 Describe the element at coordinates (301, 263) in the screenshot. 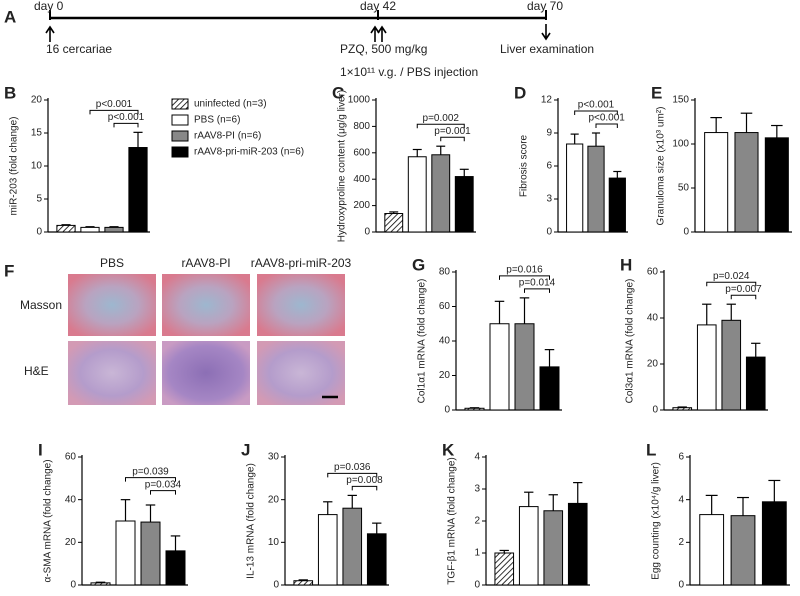

I see `column-label: rAAV8-pri-miR-203` at that location.